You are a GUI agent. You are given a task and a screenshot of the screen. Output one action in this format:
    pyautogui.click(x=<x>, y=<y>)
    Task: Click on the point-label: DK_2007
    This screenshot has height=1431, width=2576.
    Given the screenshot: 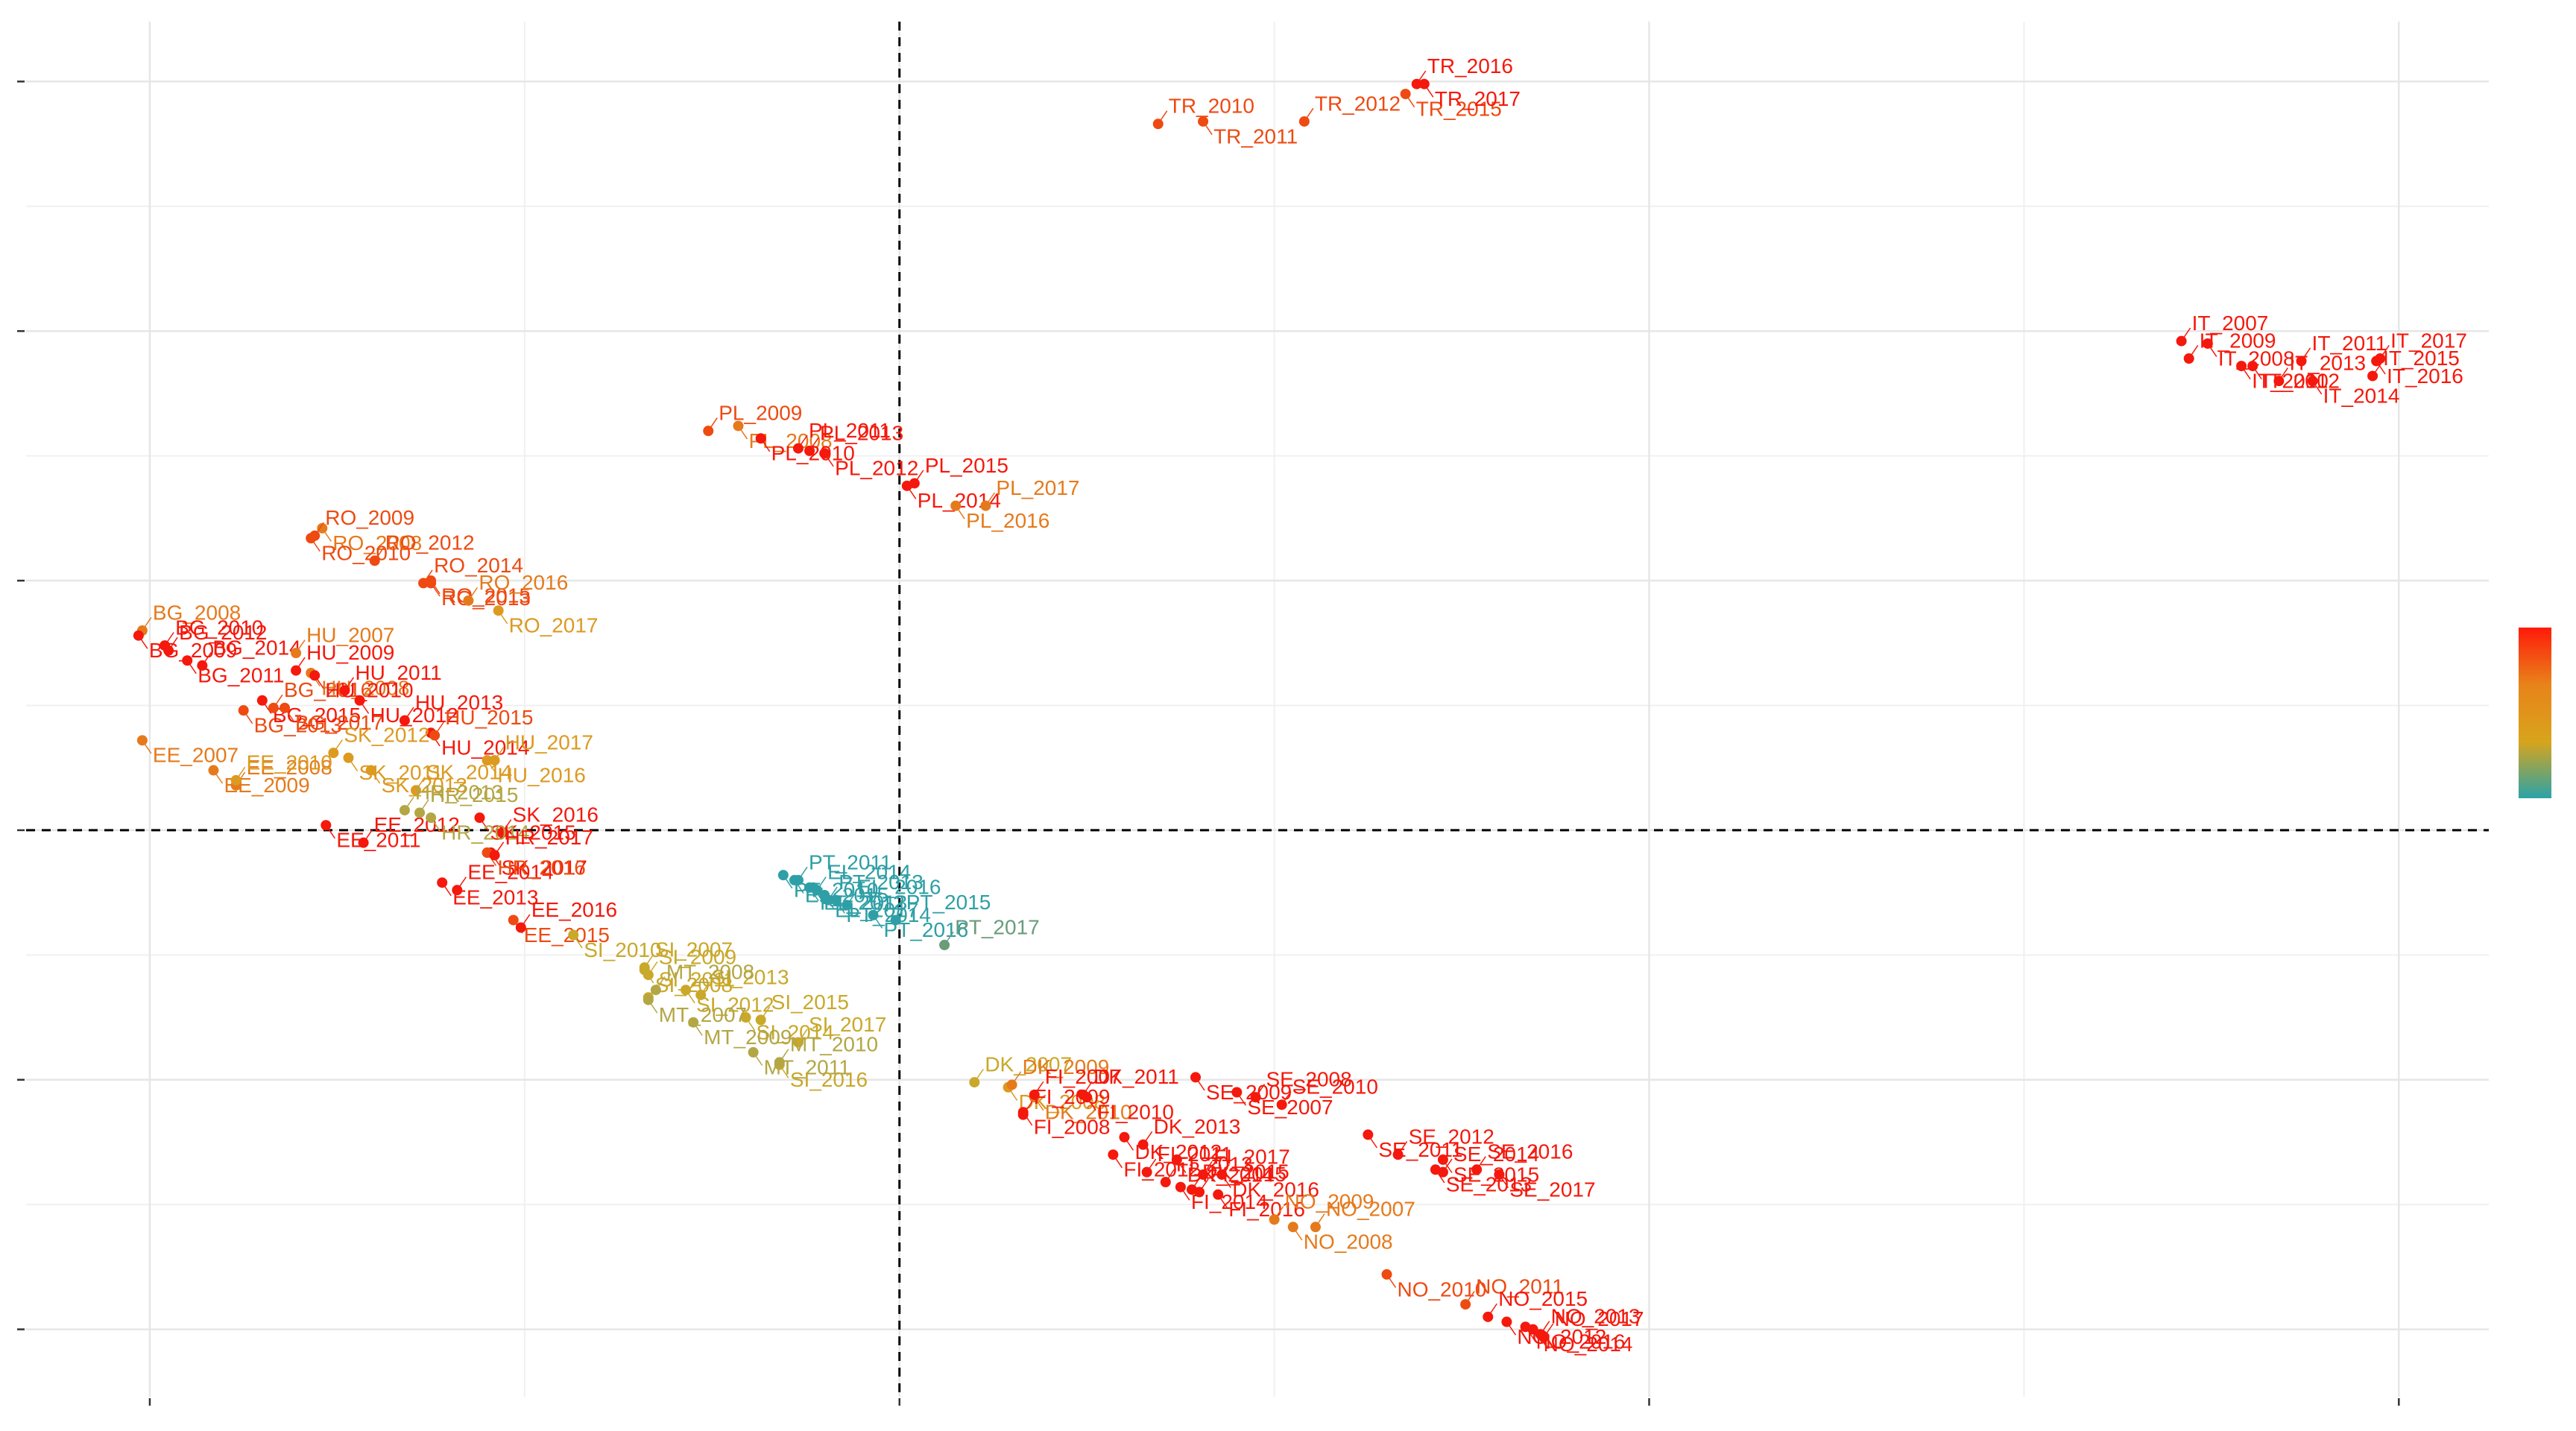 What is the action you would take?
    pyautogui.click(x=1028, y=1063)
    